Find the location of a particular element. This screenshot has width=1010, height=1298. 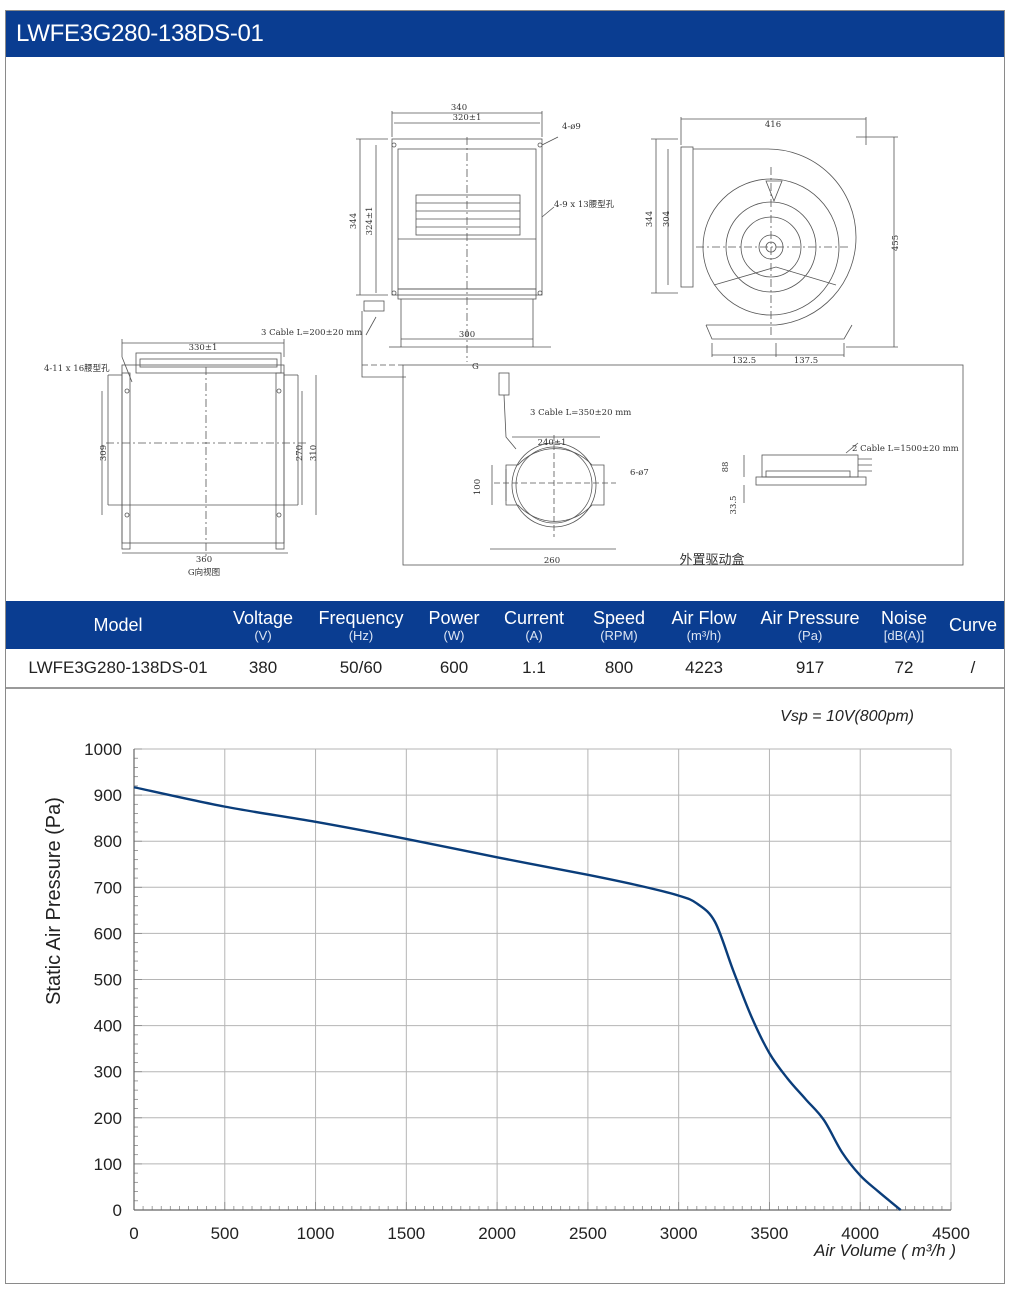

dim-cable-350: 3 Cable L=350±20 mm is located at coordinates (580, 413).